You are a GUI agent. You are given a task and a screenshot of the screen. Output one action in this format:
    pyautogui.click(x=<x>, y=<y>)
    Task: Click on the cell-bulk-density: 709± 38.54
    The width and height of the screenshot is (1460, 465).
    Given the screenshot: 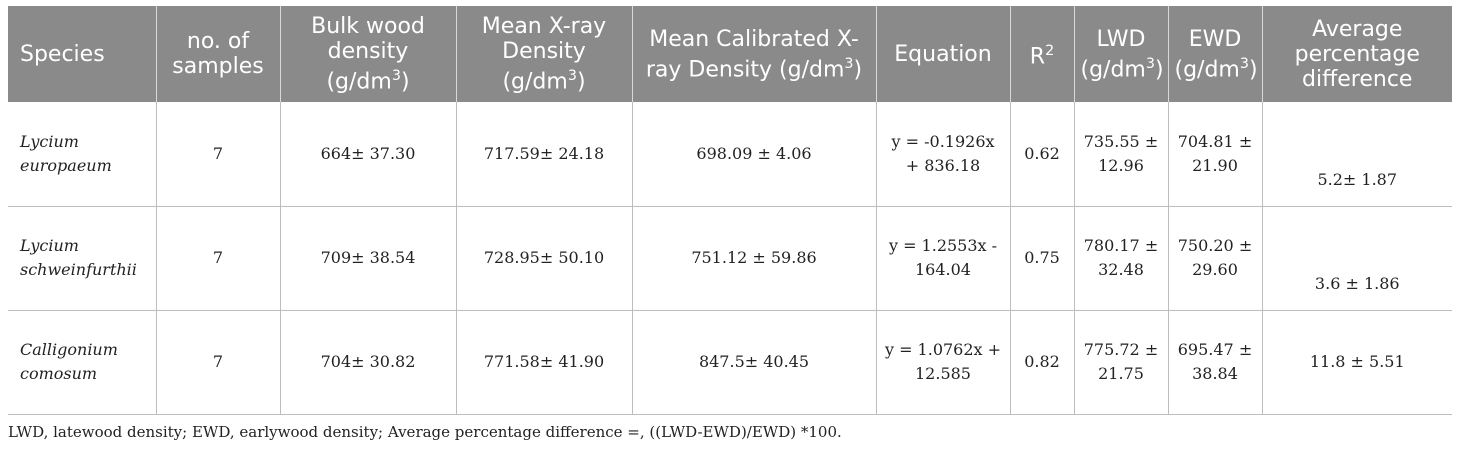 What is the action you would take?
    pyautogui.click(x=367, y=258)
    